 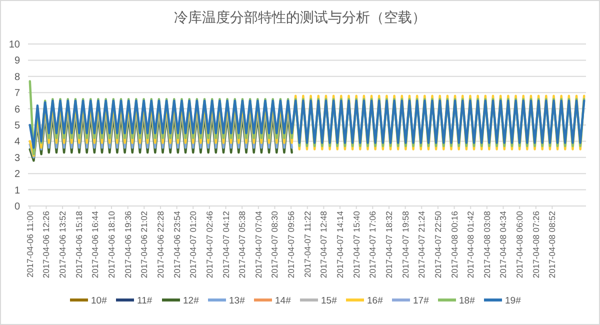 What do you see at coordinates (99, 301) in the screenshot?
I see `legend-label: 10#` at bounding box center [99, 301].